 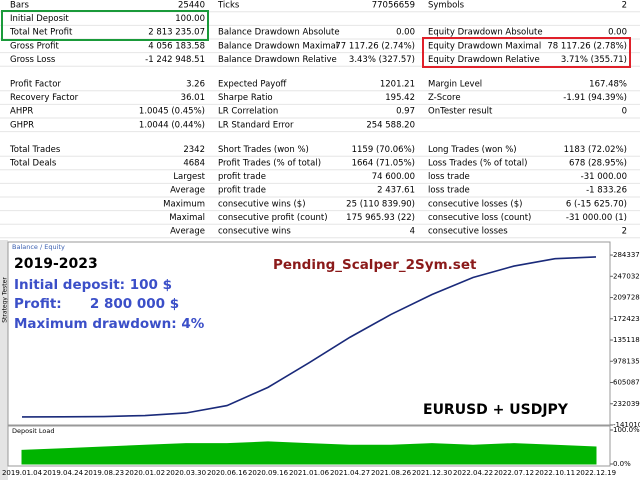 I want to click on highlight-green, so click(x=105, y=25).